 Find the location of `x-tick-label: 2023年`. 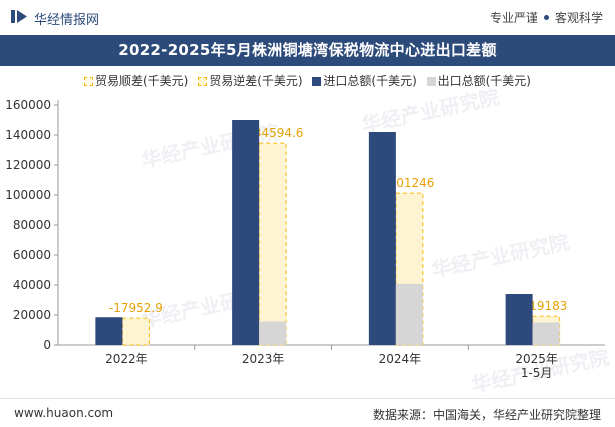

x-tick-label: 2023年 is located at coordinates (263, 359).